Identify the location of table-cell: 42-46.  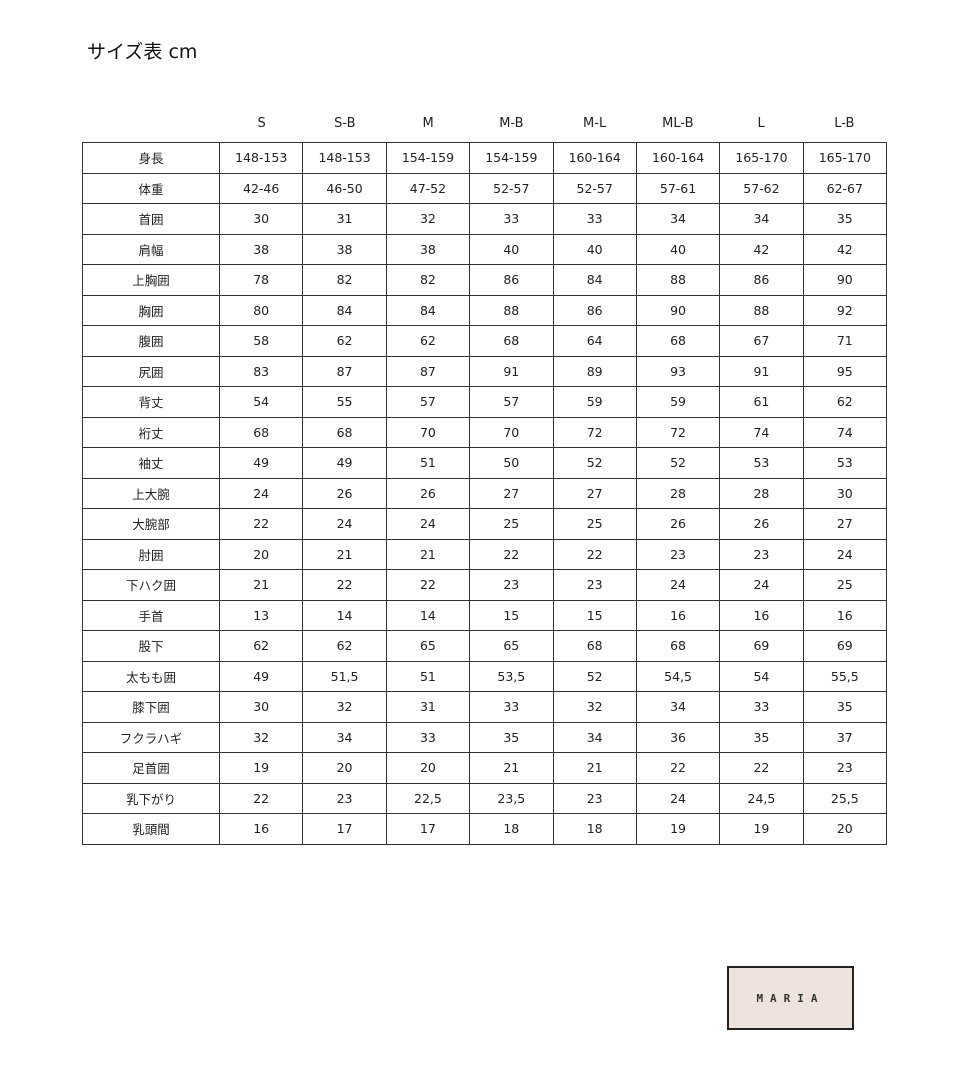
(261, 188).